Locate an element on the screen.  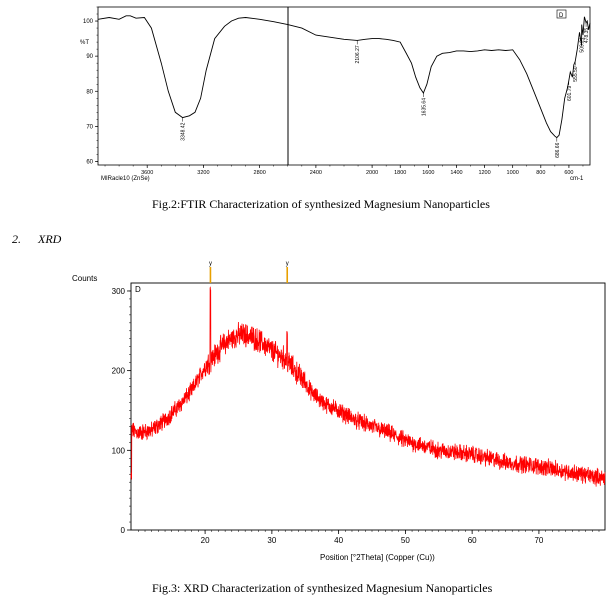
ftir-peak-label: 509.21 is located at coordinates (583, 45).